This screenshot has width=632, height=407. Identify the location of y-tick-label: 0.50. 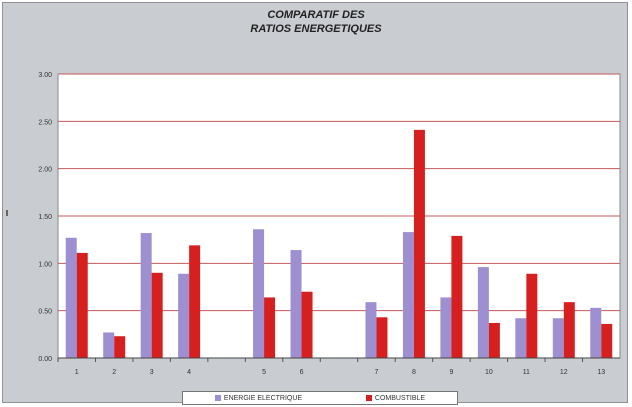
(45, 312).